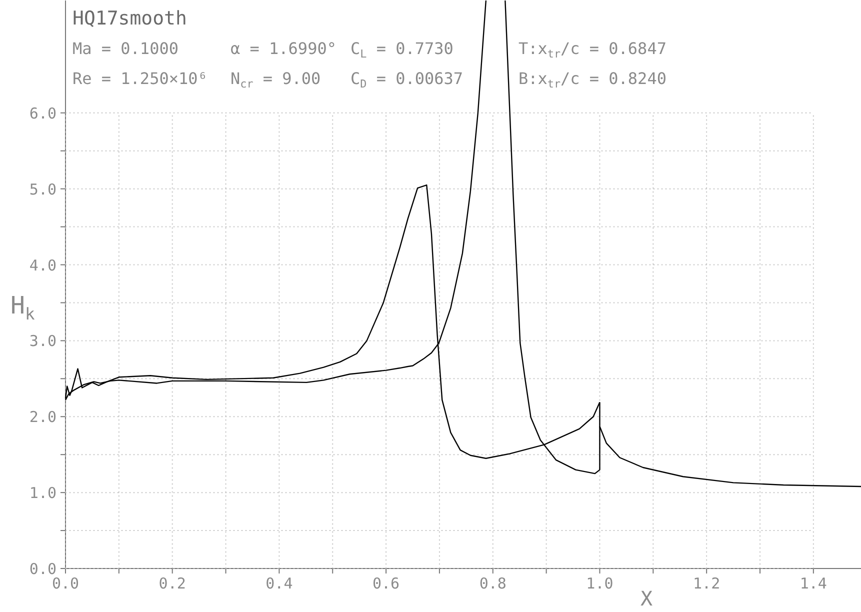 The width and height of the screenshot is (861, 612). I want to click on y-tick-label: 4.0, so click(42, 265).